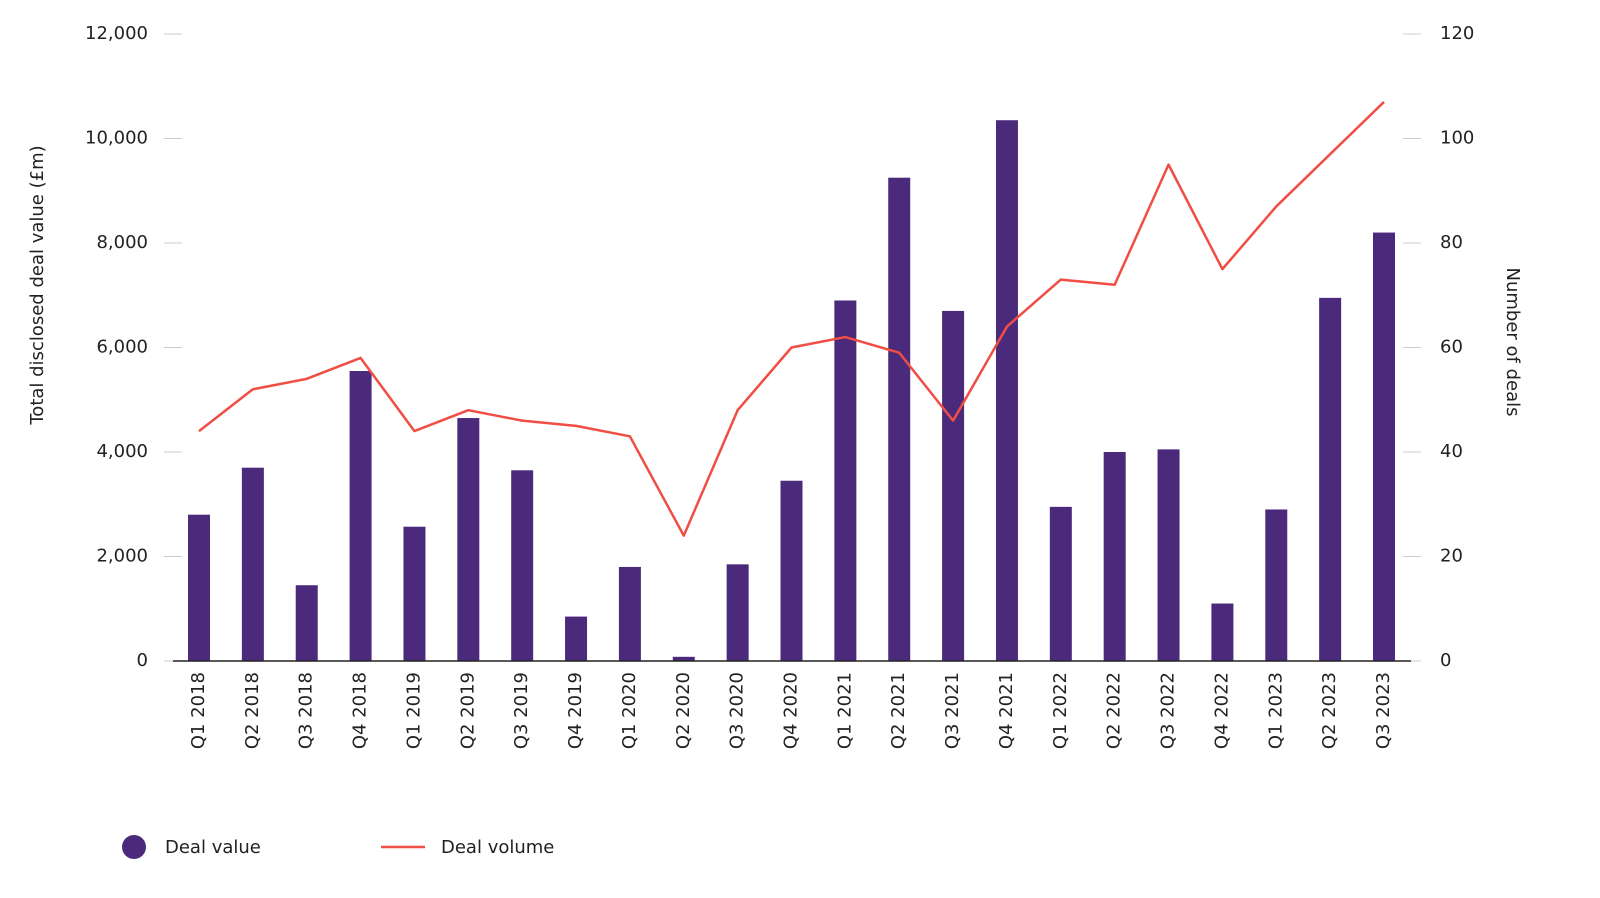  Describe the element at coordinates (413, 710) in the screenshot. I see `x-tick-label: Q1 2019` at that location.